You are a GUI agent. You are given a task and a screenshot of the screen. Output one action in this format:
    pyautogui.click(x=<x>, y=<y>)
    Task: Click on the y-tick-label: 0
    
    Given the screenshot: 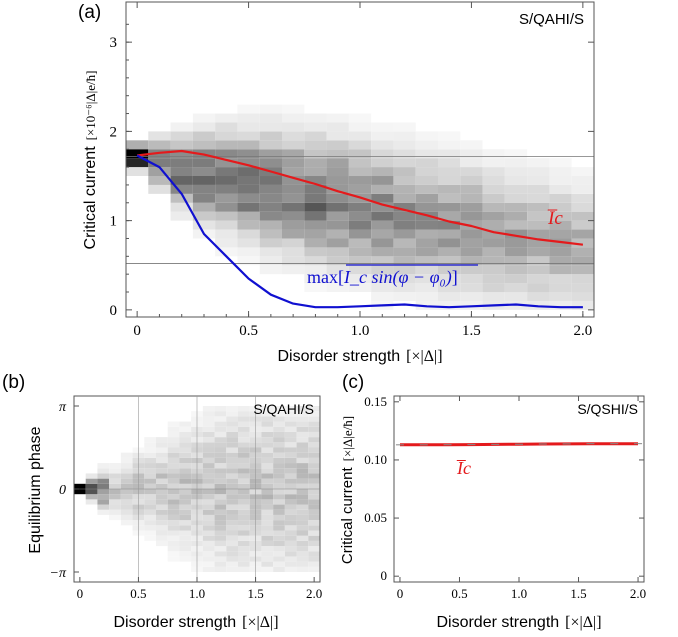 What is the action you would take?
    pyautogui.click(x=384, y=575)
    